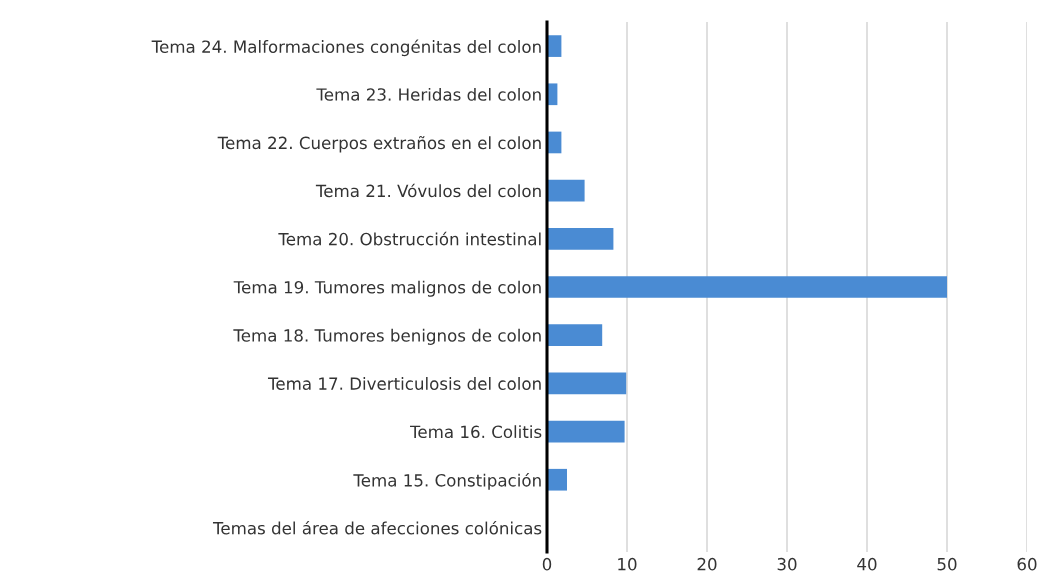 This screenshot has width=1042, height=587. Describe the element at coordinates (387, 288) in the screenshot. I see `y-tick-label: Tema 19. Tumores malignos de colon` at that location.